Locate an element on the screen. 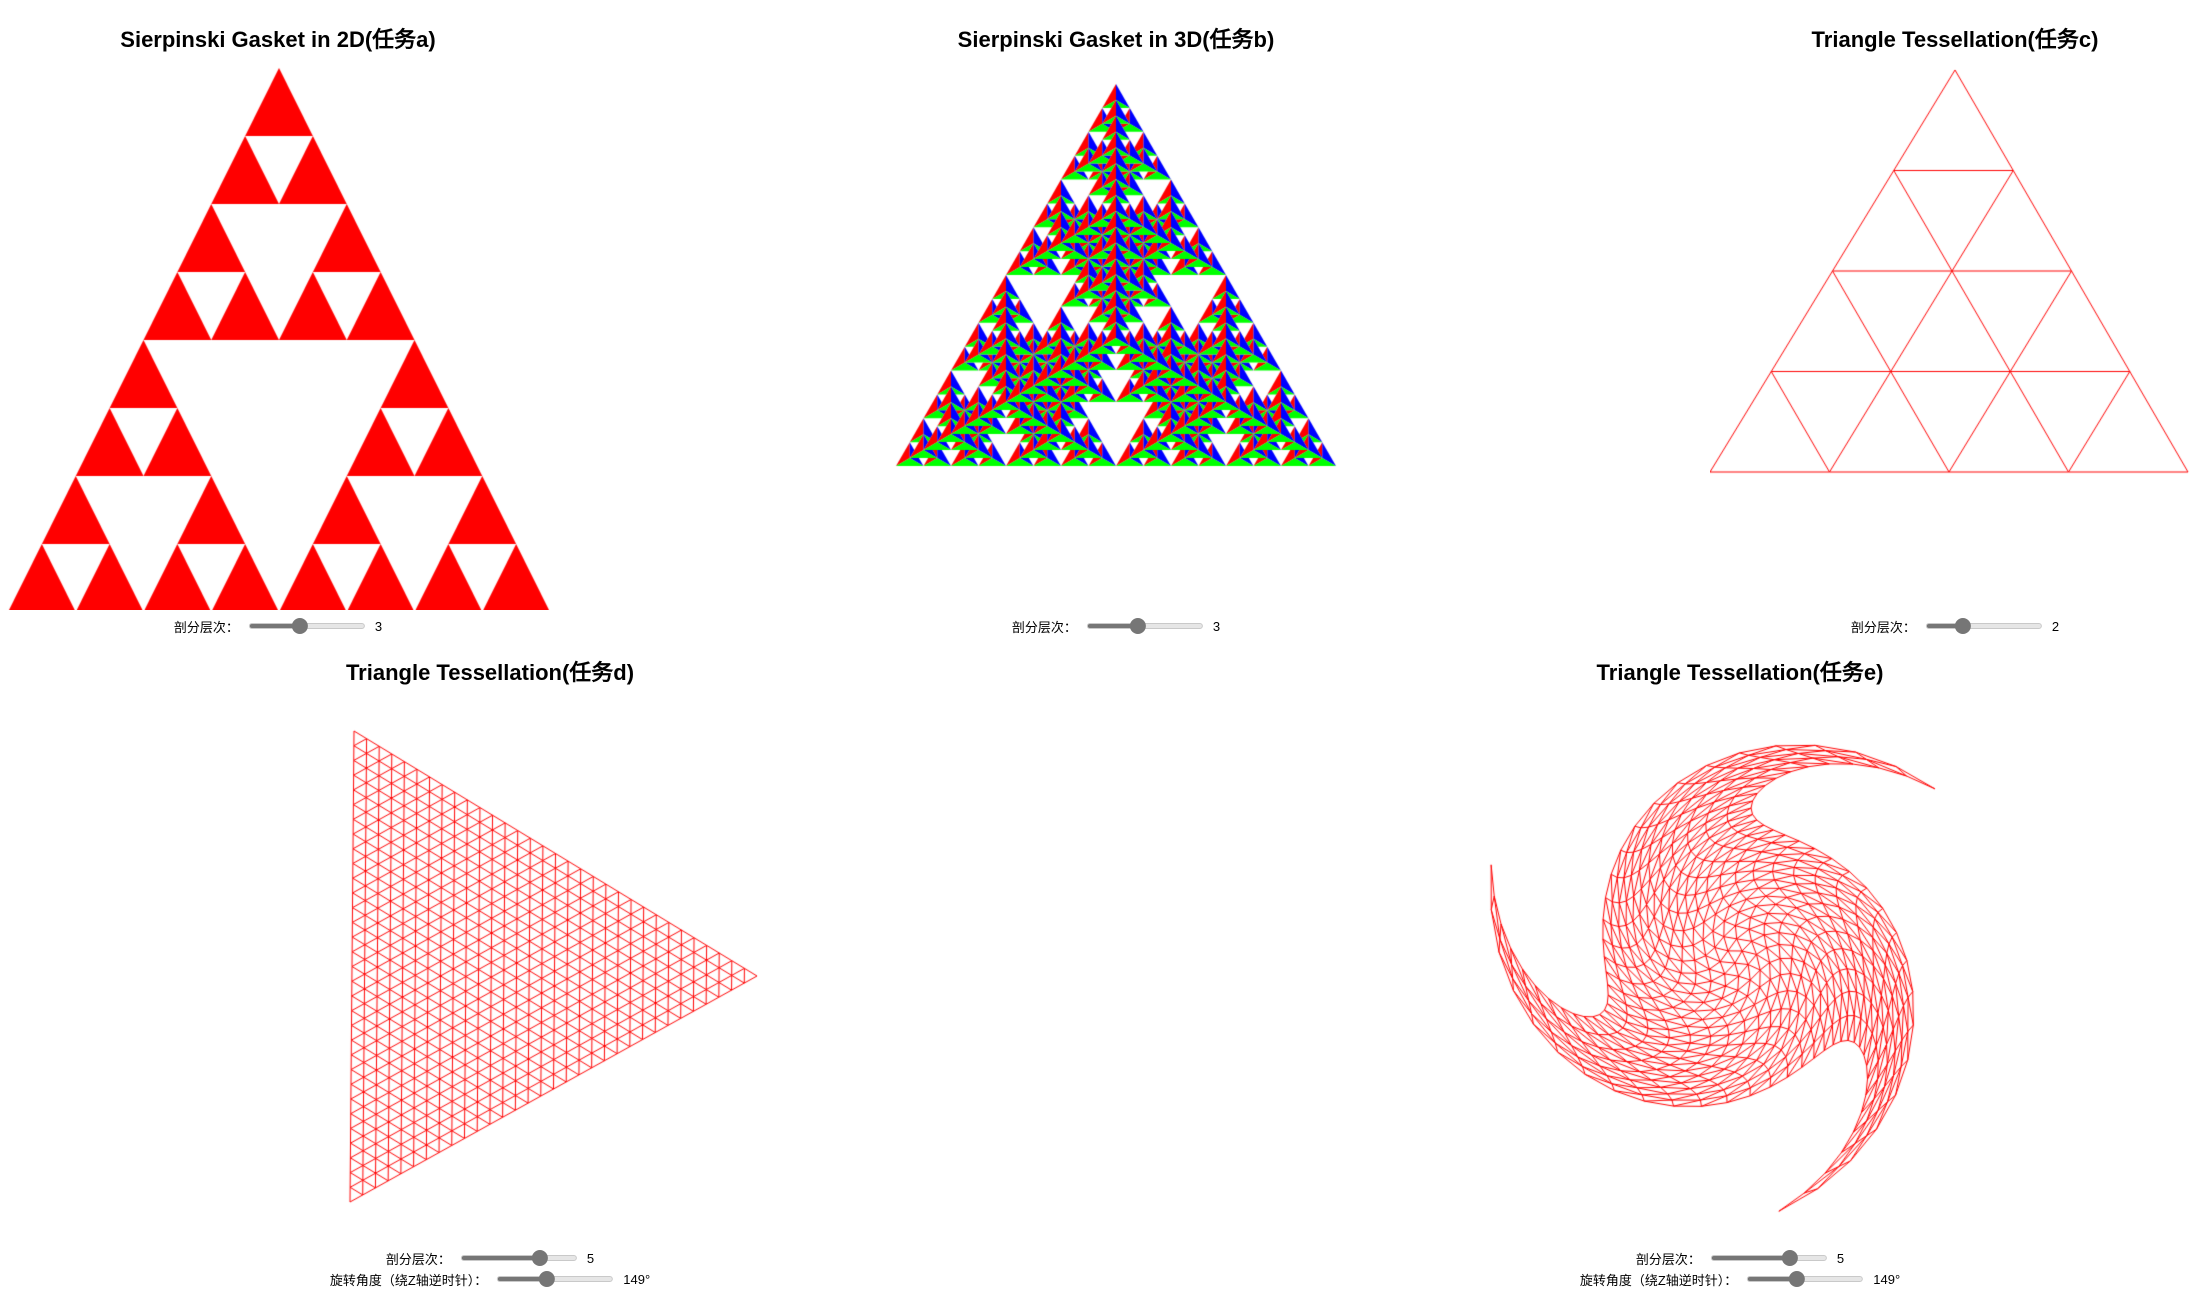  panel-e-level-control: 剖分层次： 5 is located at coordinates (1740, 1258).